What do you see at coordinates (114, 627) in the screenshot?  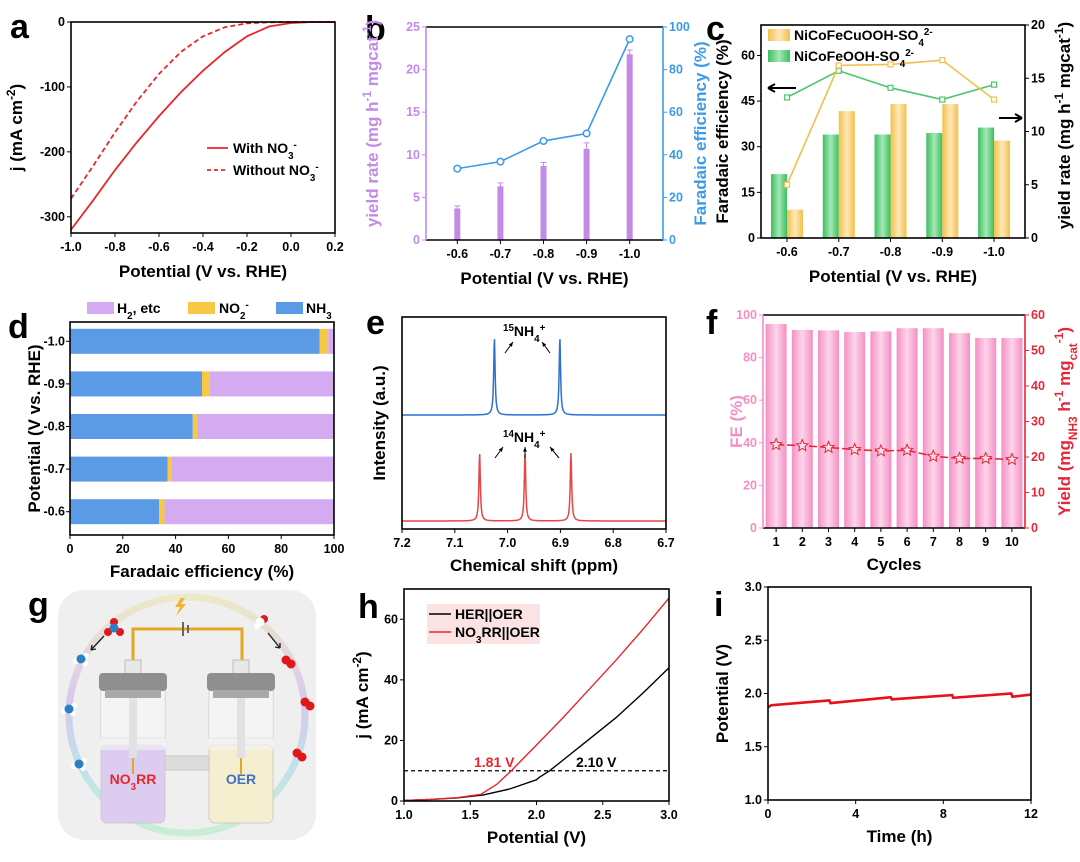 I see `nitrate-molecule-icon` at bounding box center [114, 627].